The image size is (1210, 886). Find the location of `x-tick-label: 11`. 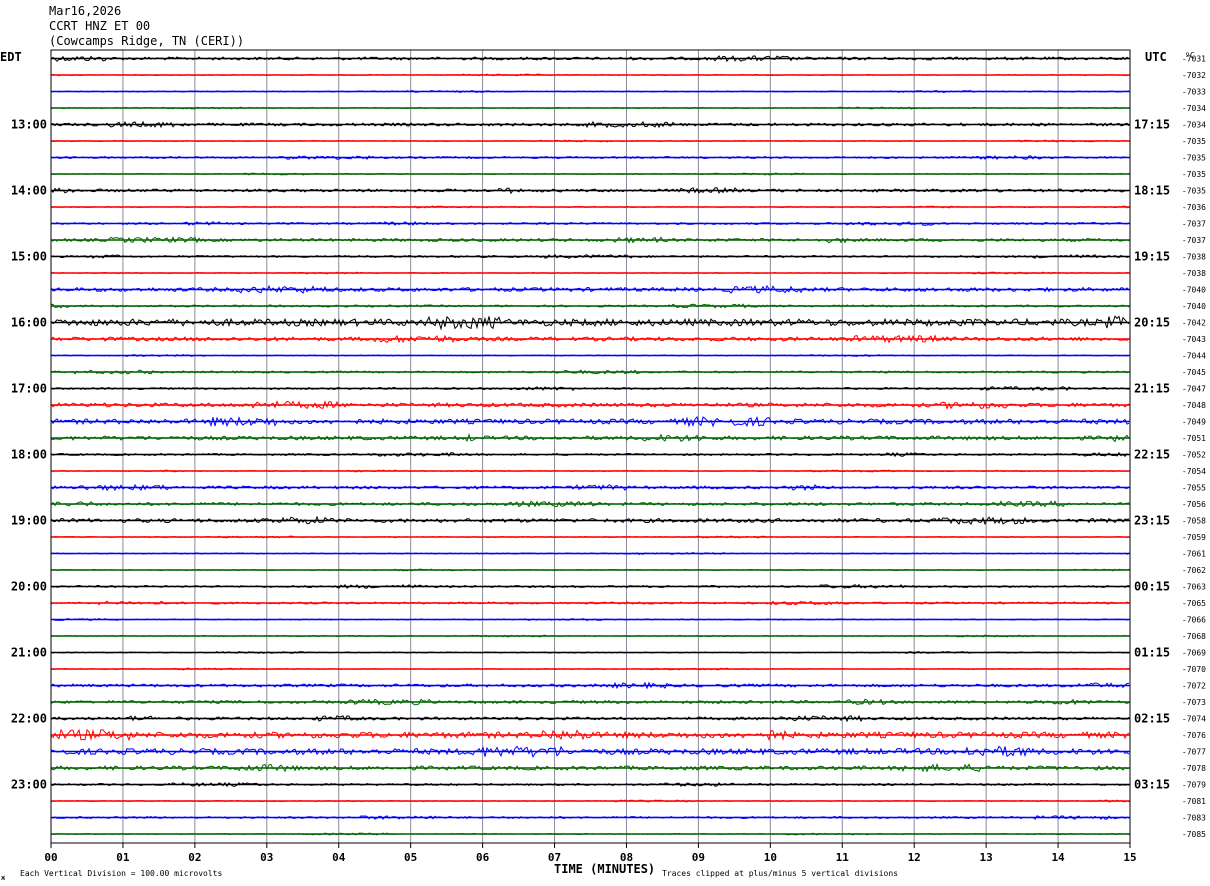

x-tick-label: 11 is located at coordinates (843, 857).